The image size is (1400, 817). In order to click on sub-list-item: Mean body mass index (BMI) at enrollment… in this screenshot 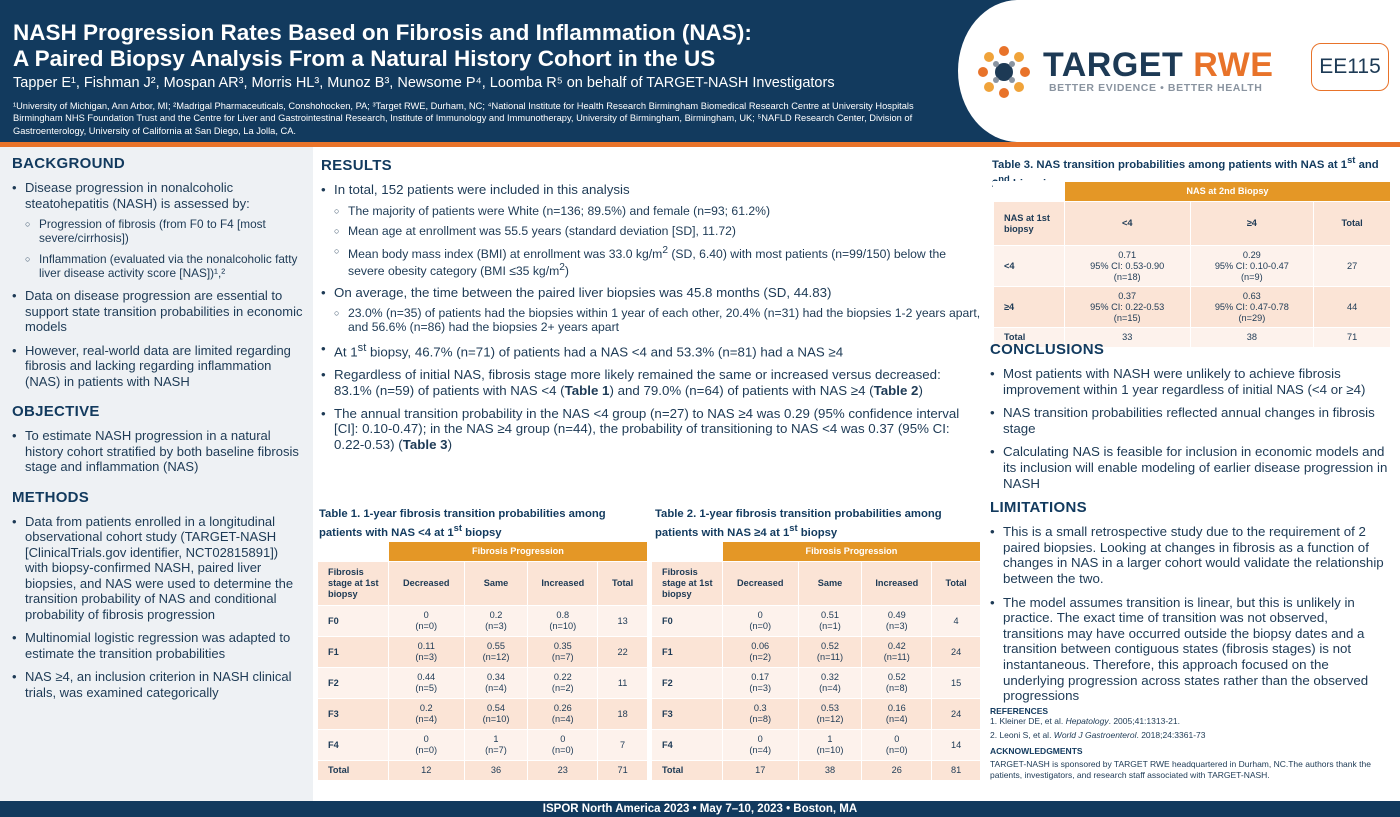, I will do `click(657, 261)`.